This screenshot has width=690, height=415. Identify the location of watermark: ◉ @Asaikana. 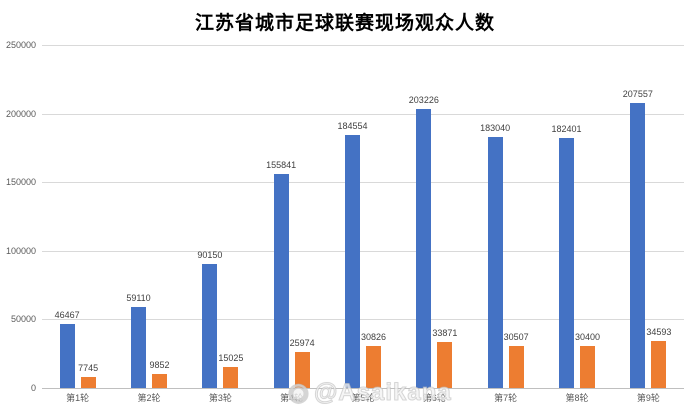
(370, 392).